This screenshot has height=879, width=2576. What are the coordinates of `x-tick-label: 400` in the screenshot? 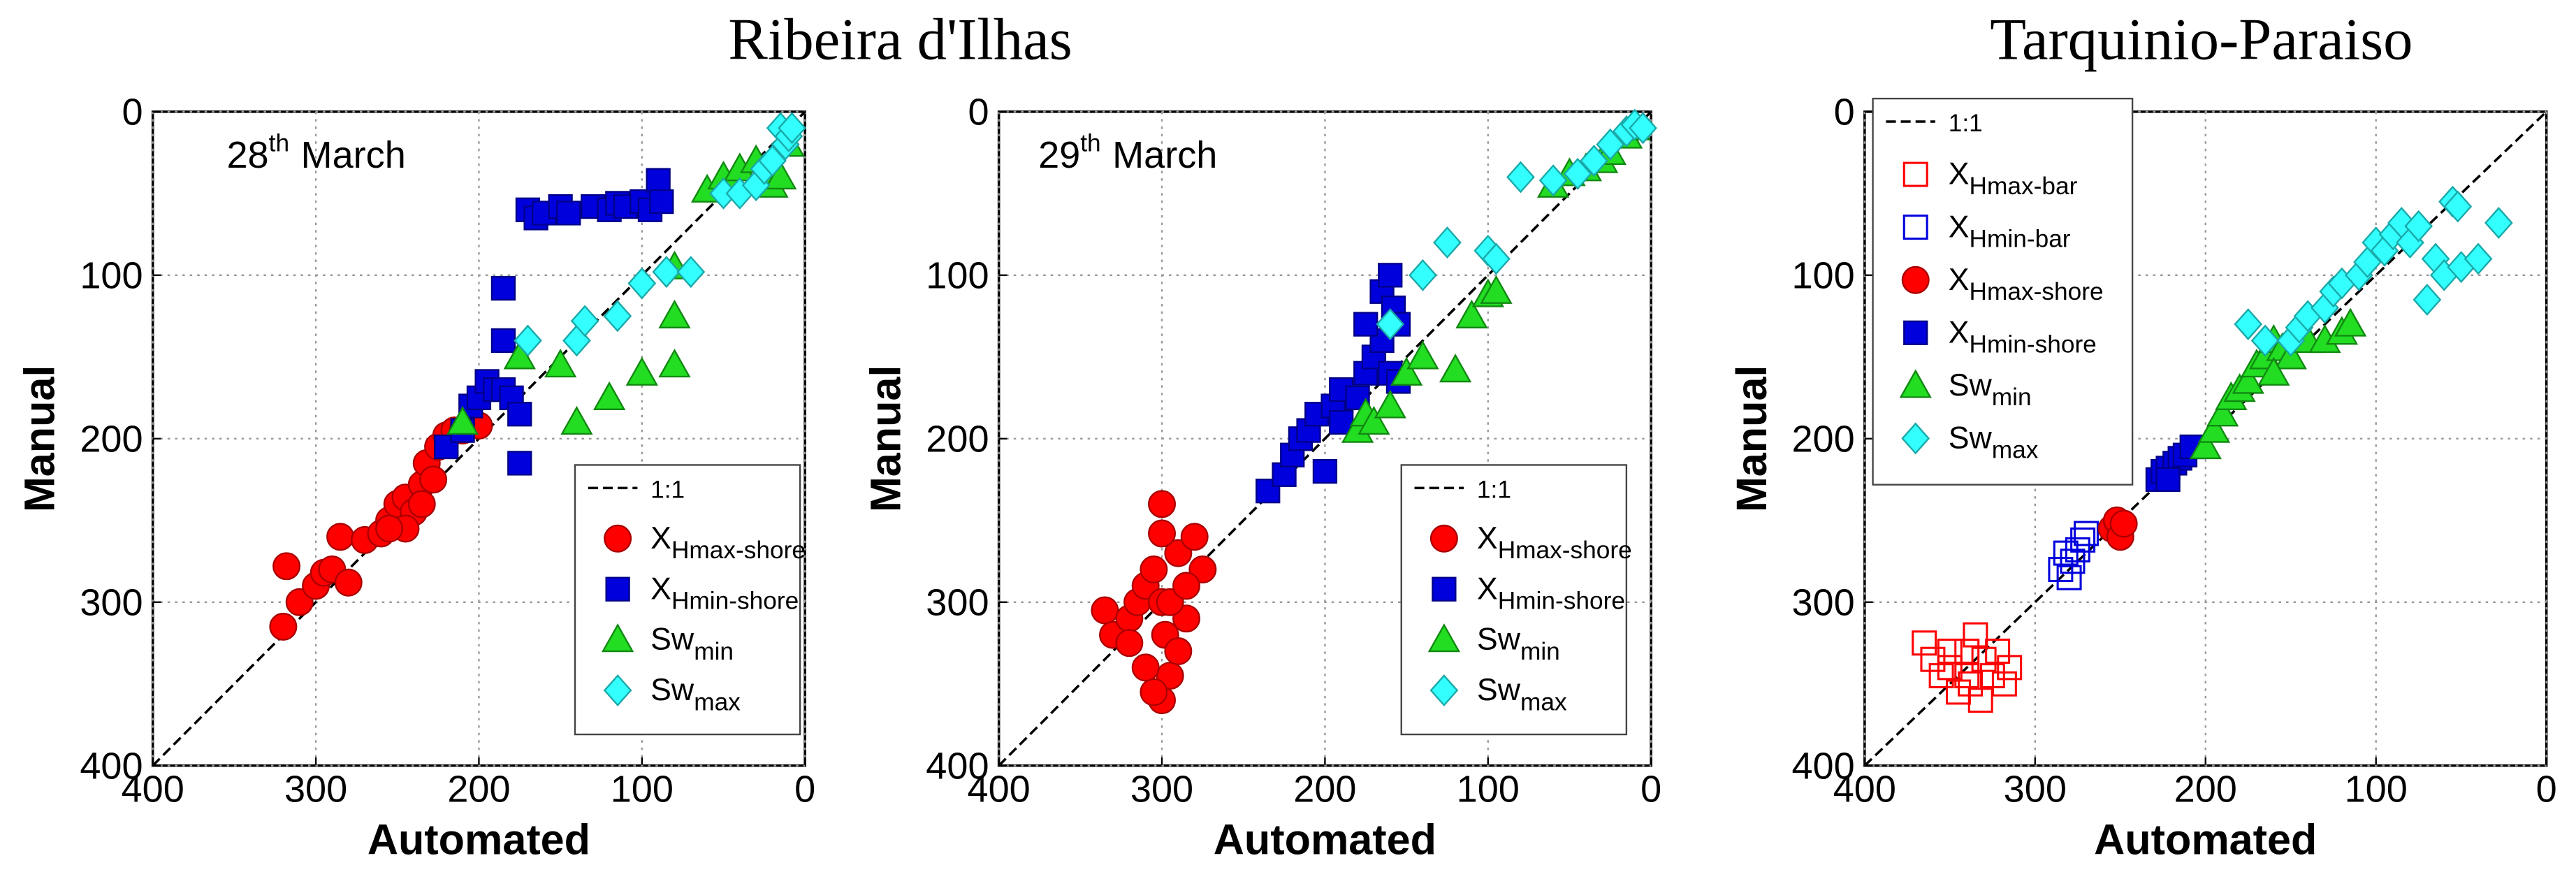 It's located at (999, 789).